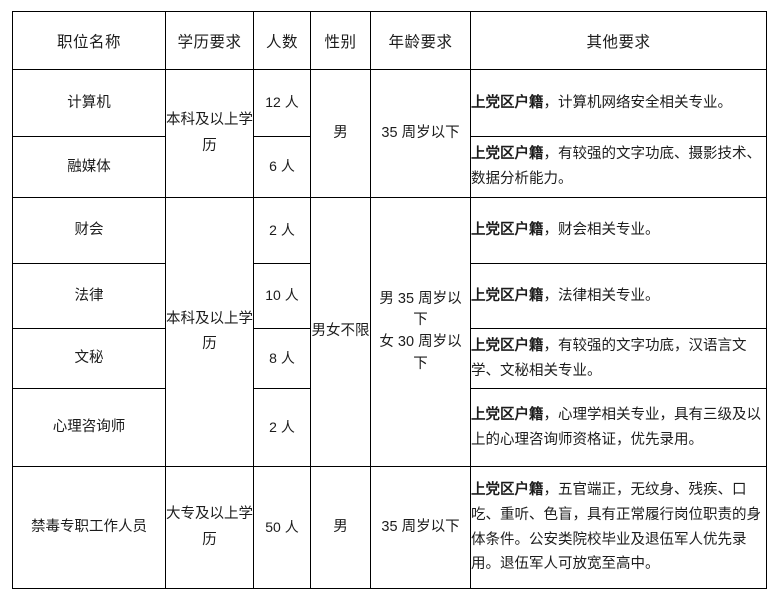 Image resolution: width=776 pixels, height=590 pixels. Describe the element at coordinates (89, 230) in the screenshot. I see `job-title-cell: 财会` at that location.